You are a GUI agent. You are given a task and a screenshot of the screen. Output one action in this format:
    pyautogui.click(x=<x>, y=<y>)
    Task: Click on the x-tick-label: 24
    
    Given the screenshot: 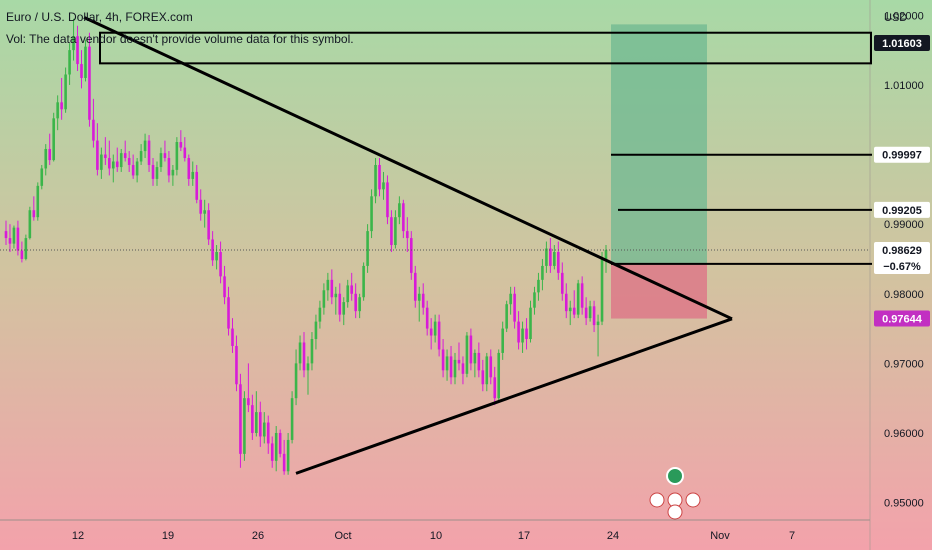 What is the action you would take?
    pyautogui.click(x=613, y=536)
    